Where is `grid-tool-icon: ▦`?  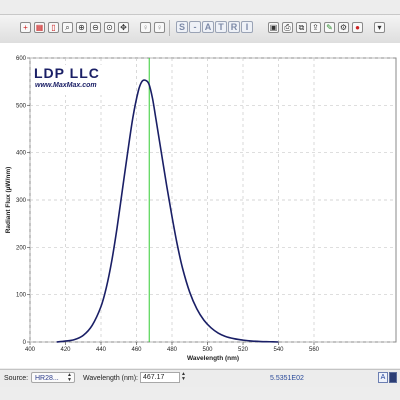
grid-tool-icon: ▦ is located at coordinates (39, 27).